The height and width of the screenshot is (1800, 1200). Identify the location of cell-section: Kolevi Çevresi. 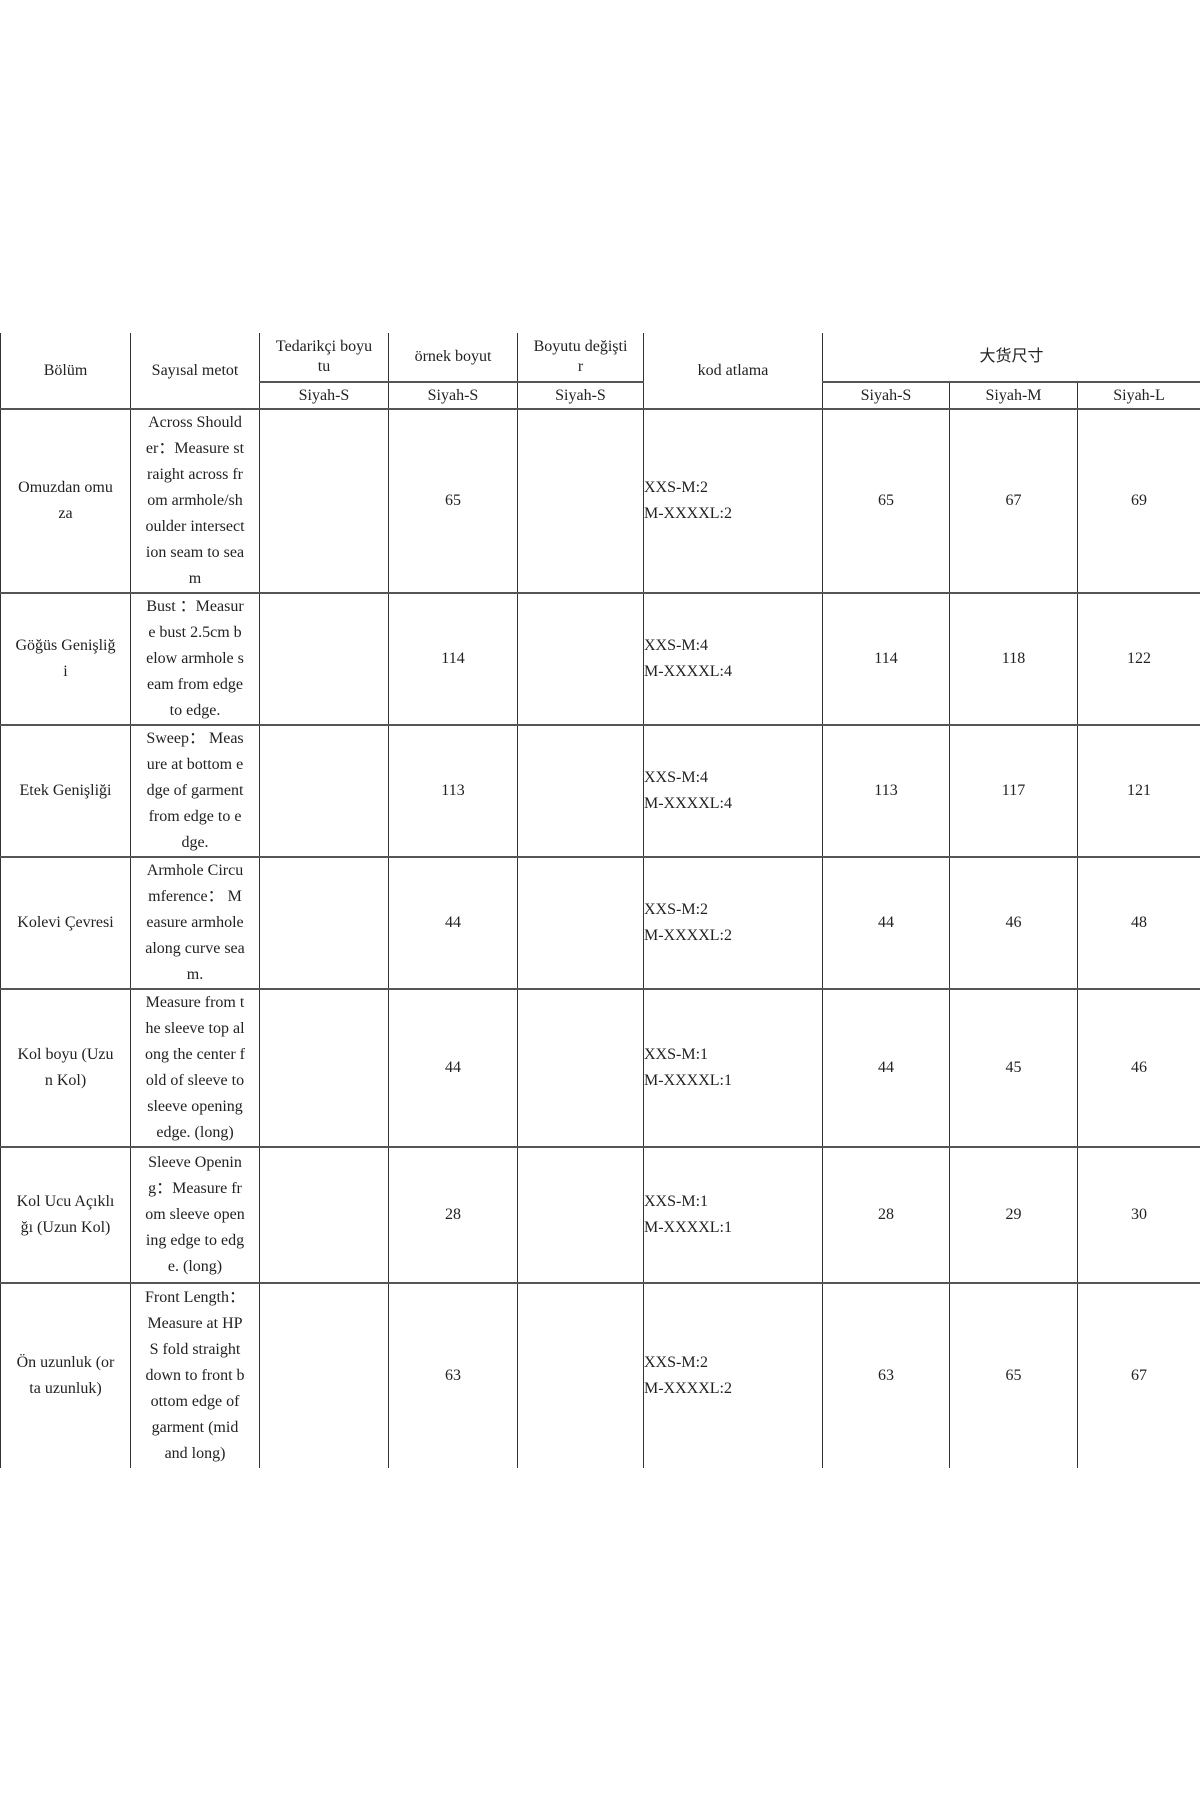
(65, 923).